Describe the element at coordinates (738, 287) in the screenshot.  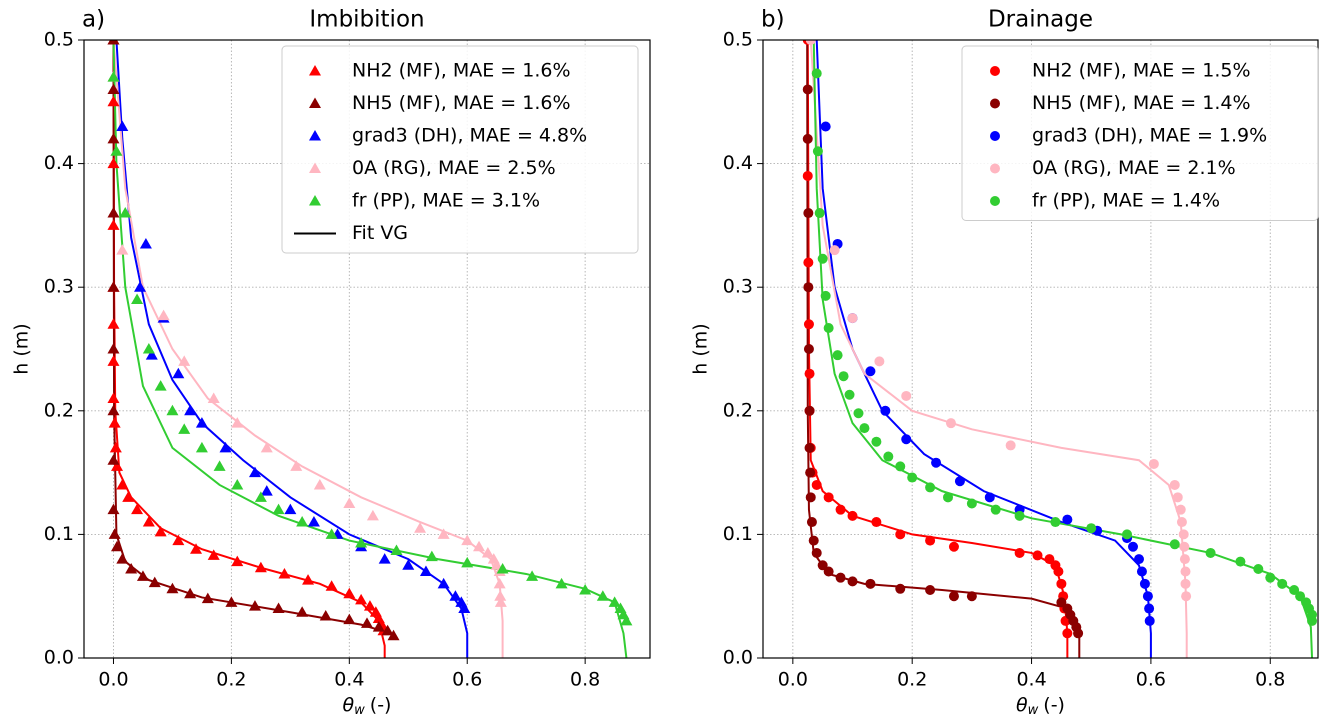
I see `y-tick-label: 0.3` at that location.